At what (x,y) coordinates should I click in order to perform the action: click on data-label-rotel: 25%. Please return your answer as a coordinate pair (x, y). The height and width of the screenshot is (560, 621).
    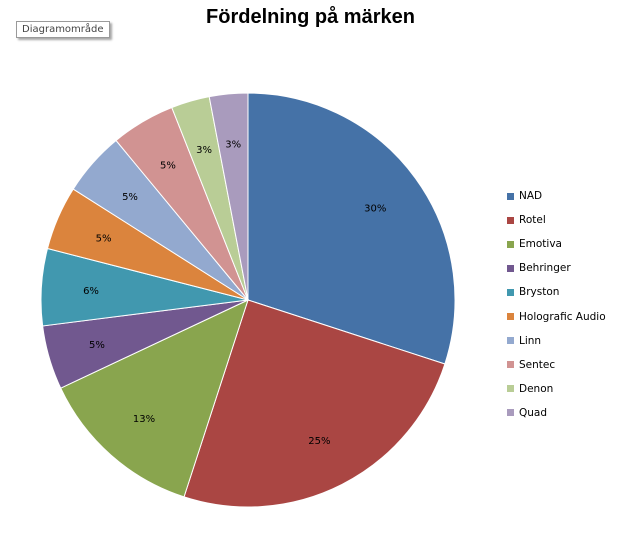
    Looking at the image, I should click on (319, 441).